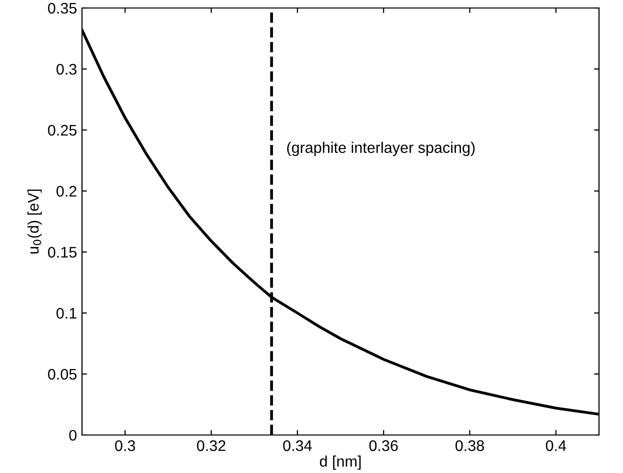 The image size is (623, 473). I want to click on x-axis-title: d [nm], so click(340, 462).